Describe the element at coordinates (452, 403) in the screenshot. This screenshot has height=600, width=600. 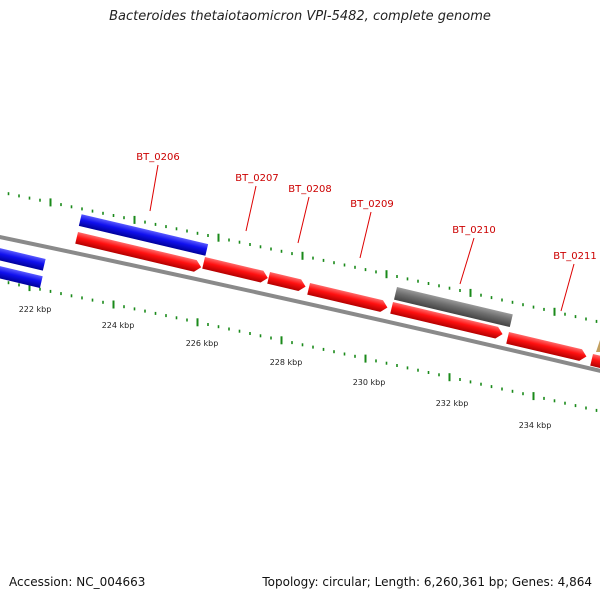
I see `scale-label-232: 232 kbp` at that location.